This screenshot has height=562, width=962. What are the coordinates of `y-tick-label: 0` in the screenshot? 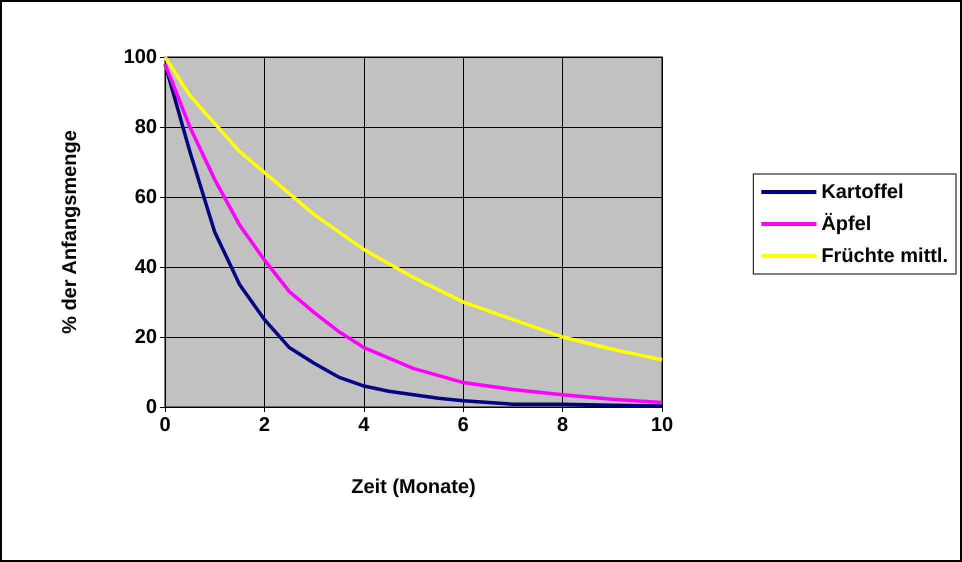 It's located at (151, 407).